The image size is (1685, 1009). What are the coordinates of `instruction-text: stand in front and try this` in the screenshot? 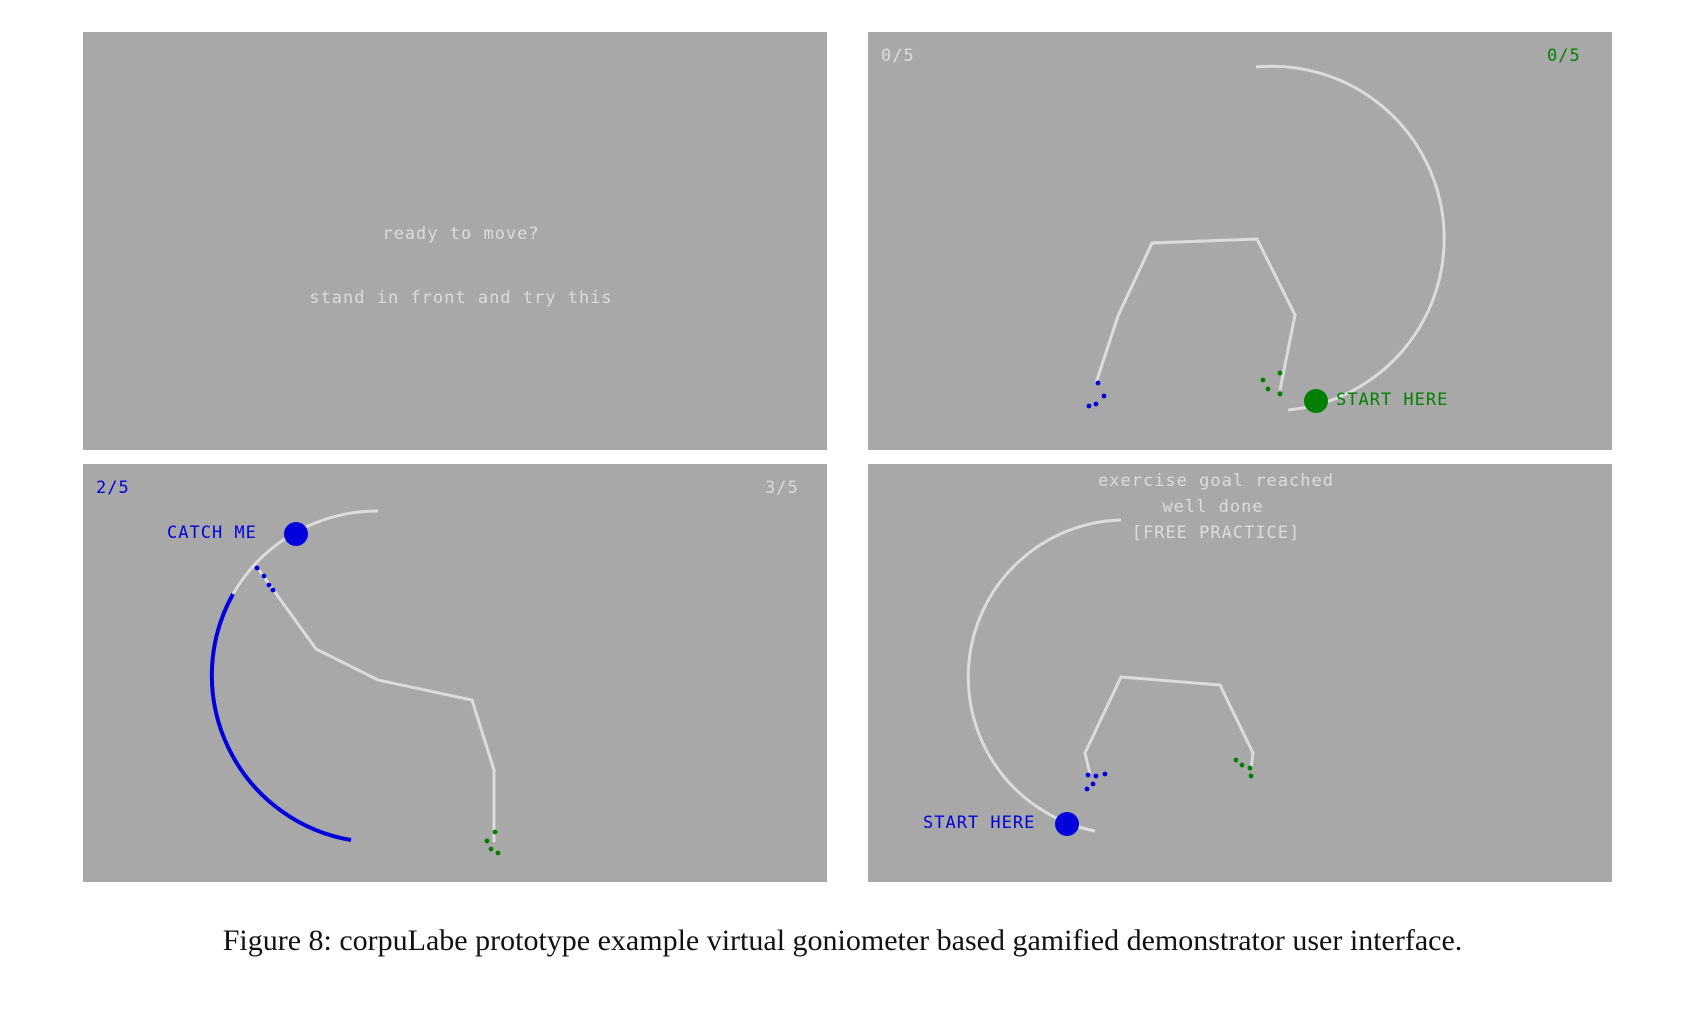 It's located at (461, 298).